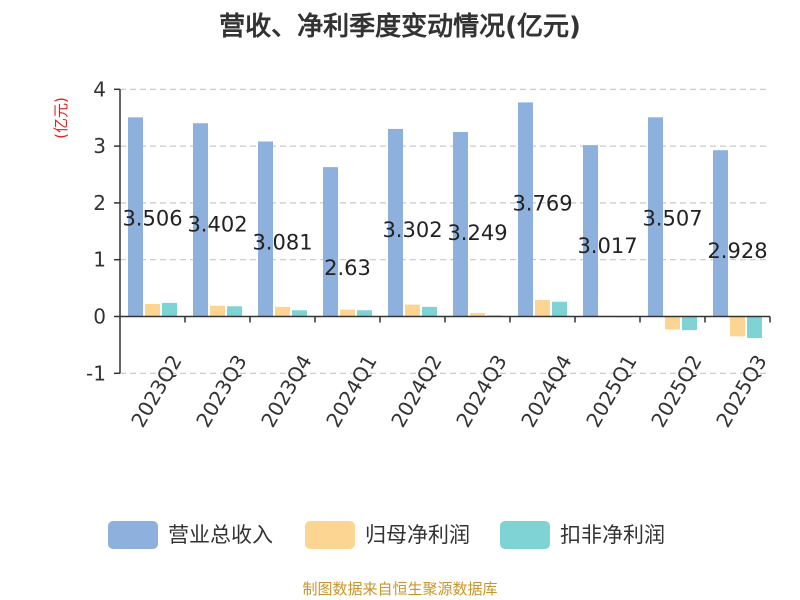 This screenshot has width=800, height=600. Describe the element at coordinates (286, 391) in the screenshot. I see `x-tick-label: 2023Q4` at that location.